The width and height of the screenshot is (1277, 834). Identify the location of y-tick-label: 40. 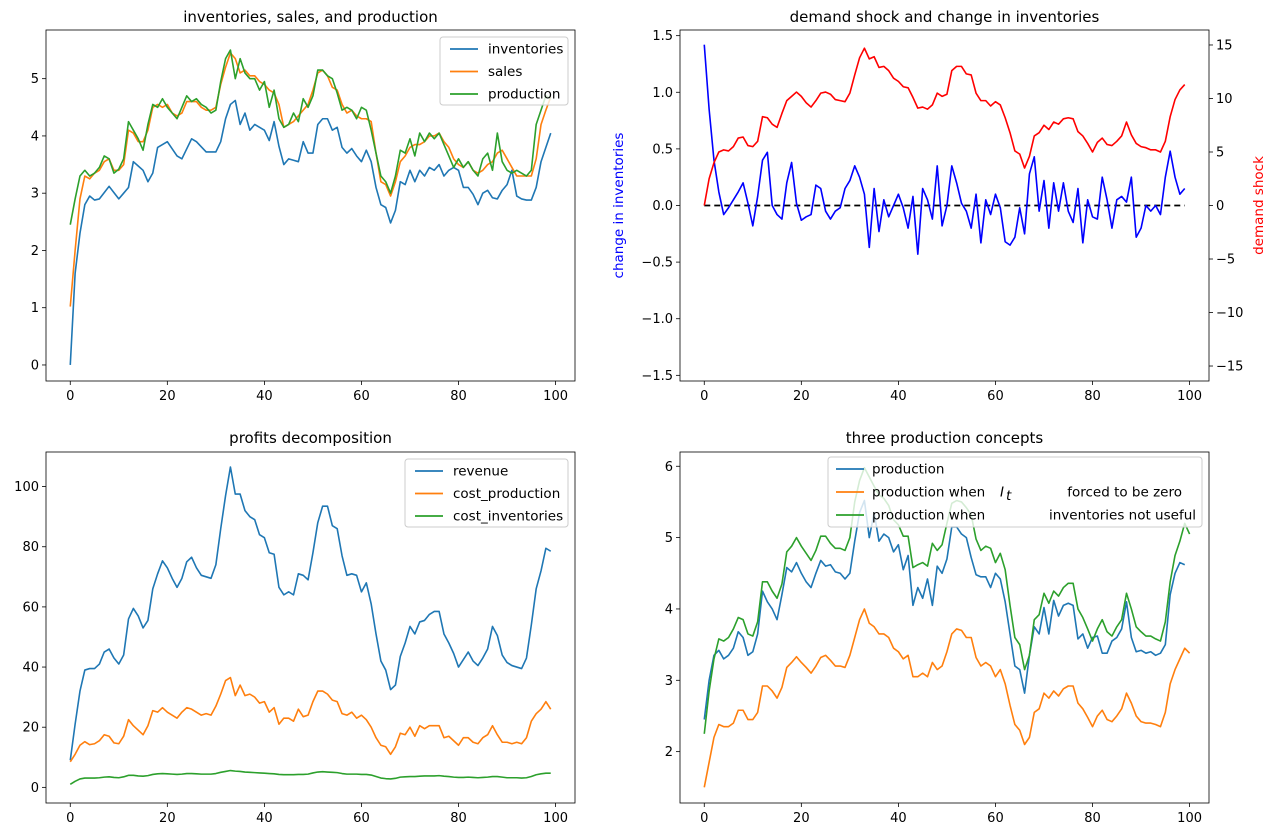
(30, 668).